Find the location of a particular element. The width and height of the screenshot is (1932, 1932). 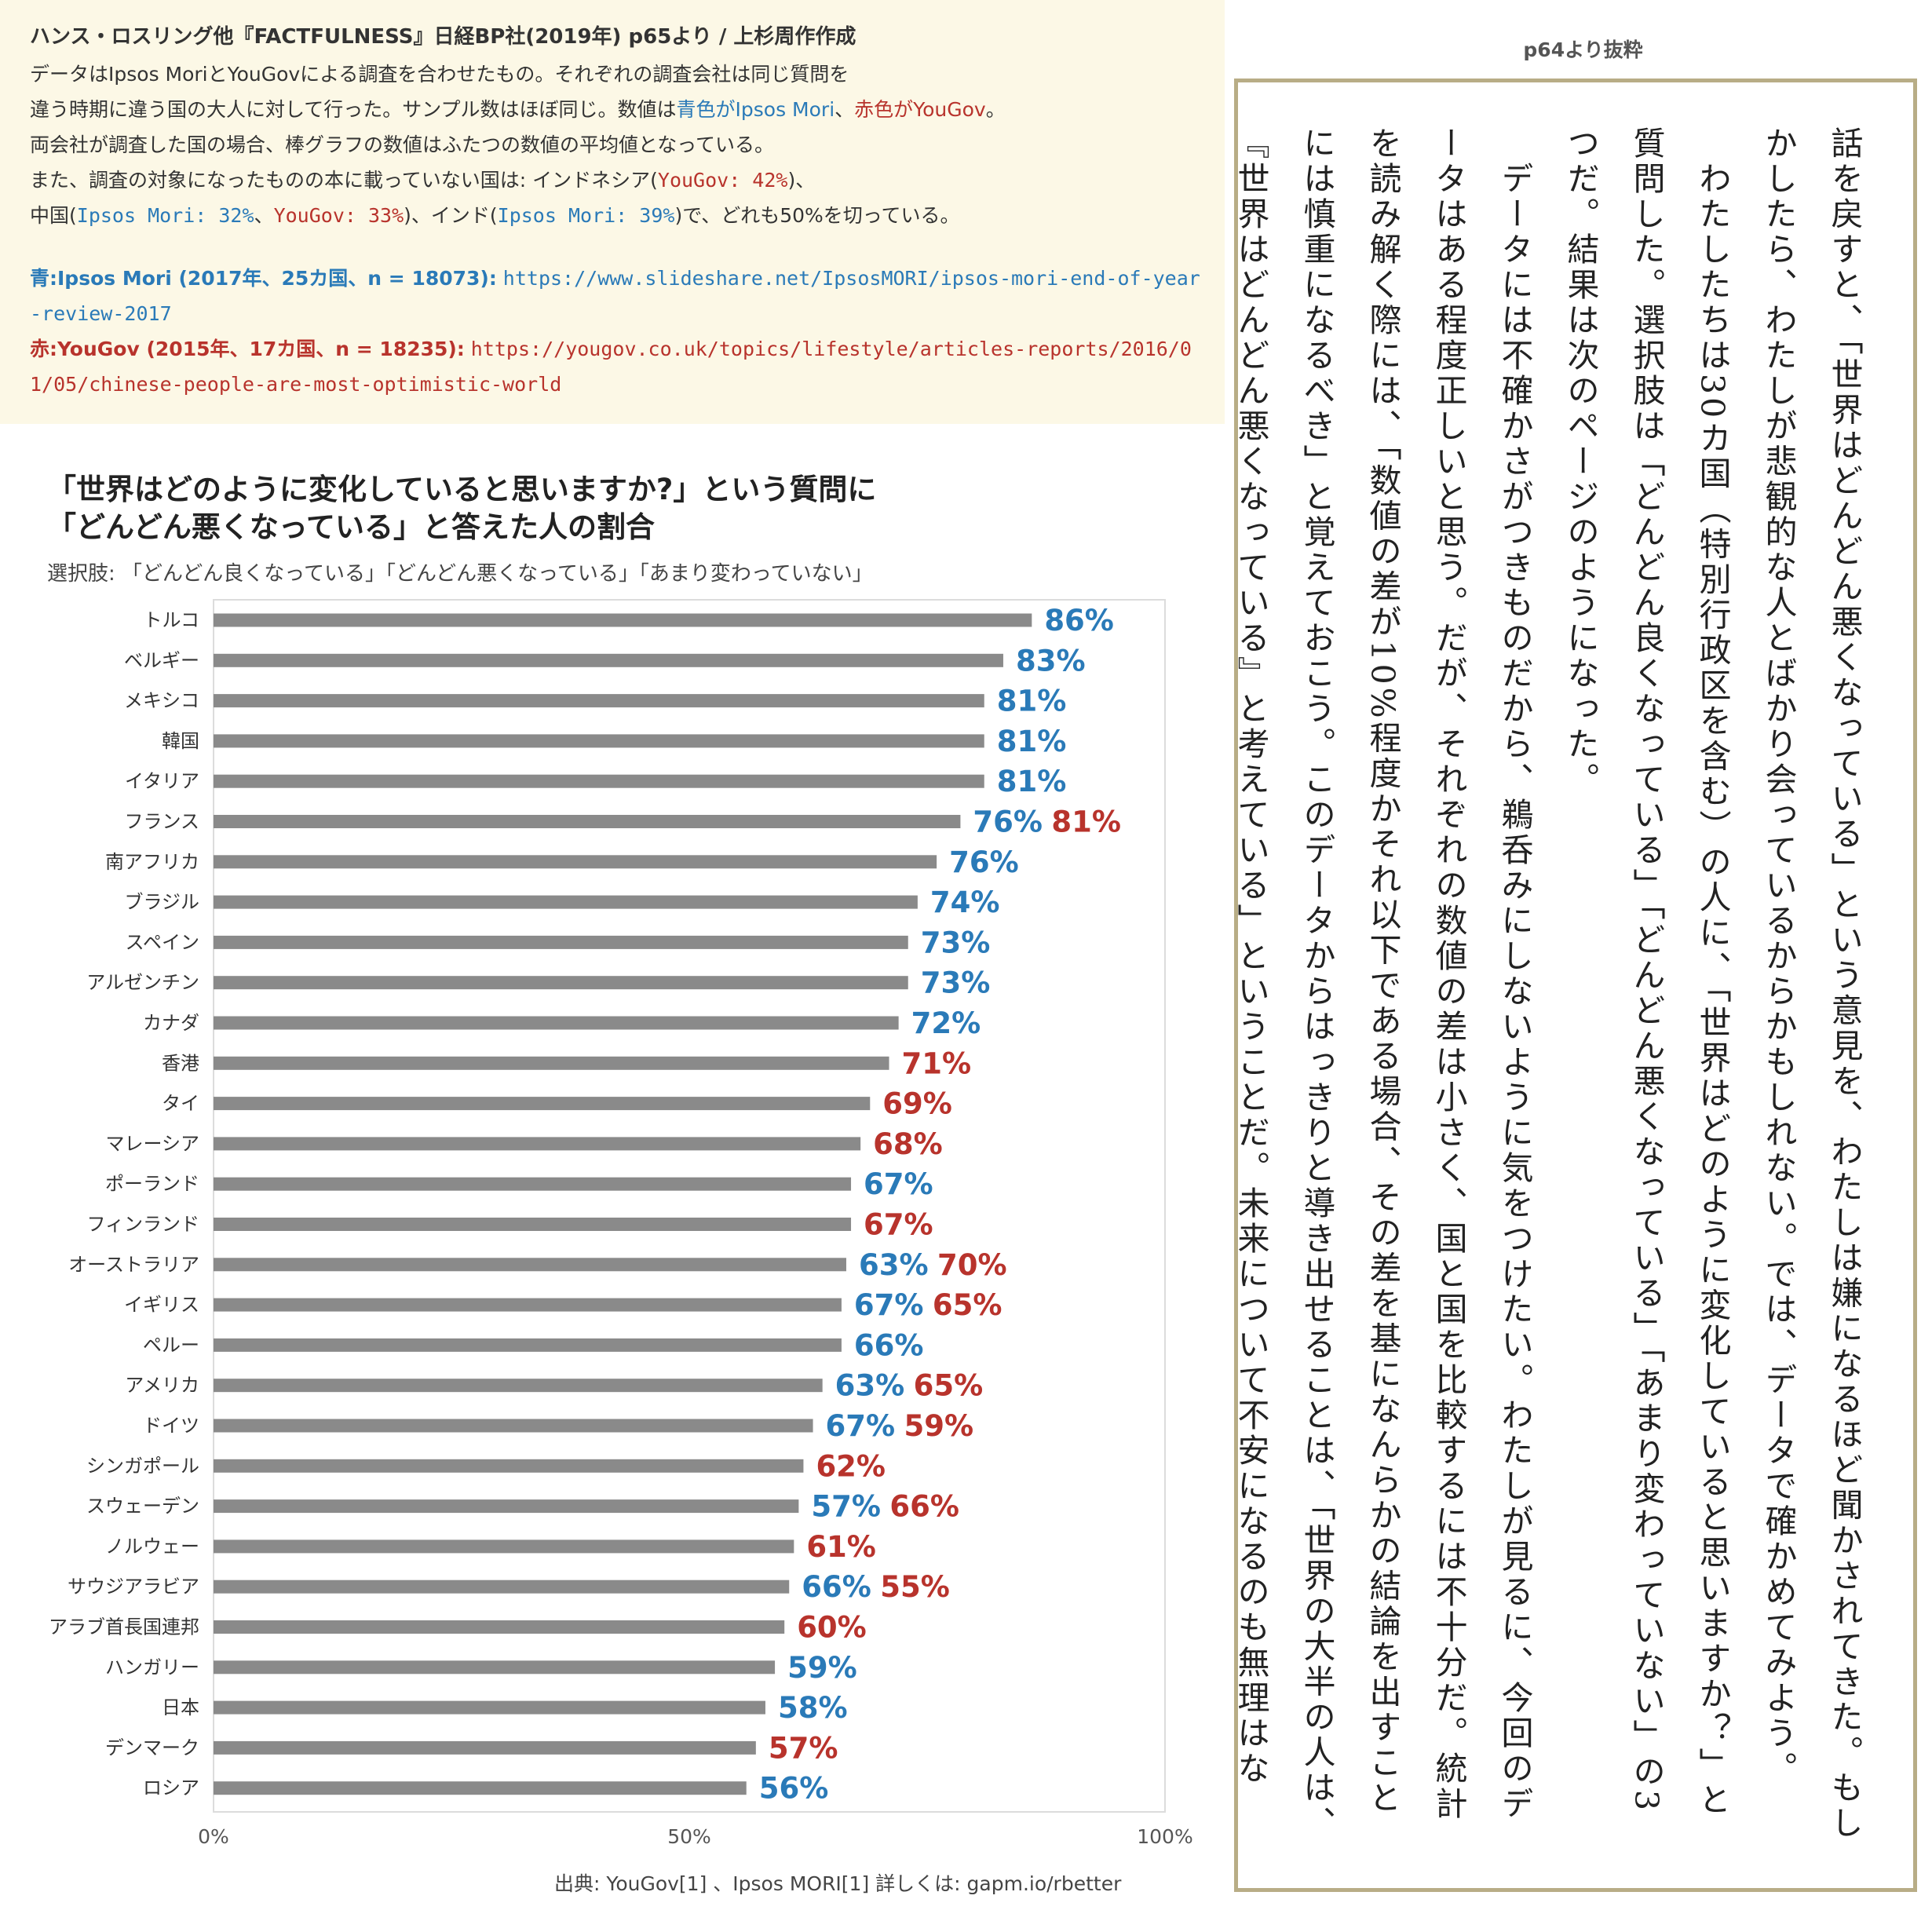

category-label: ノルウェー is located at coordinates (152, 1547).